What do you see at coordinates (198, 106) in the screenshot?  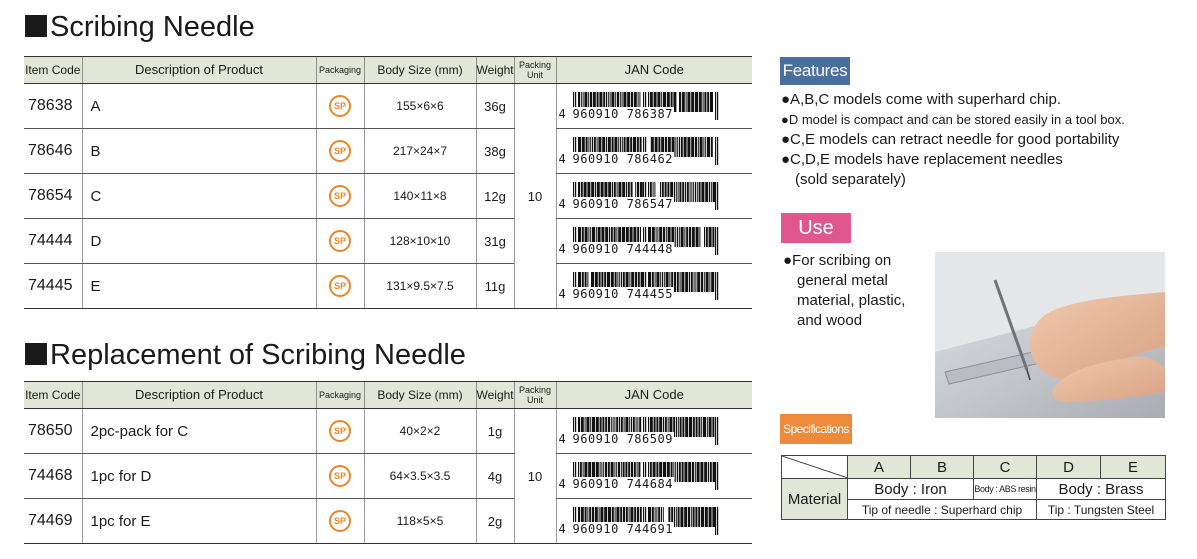 I see `description-cell: A` at bounding box center [198, 106].